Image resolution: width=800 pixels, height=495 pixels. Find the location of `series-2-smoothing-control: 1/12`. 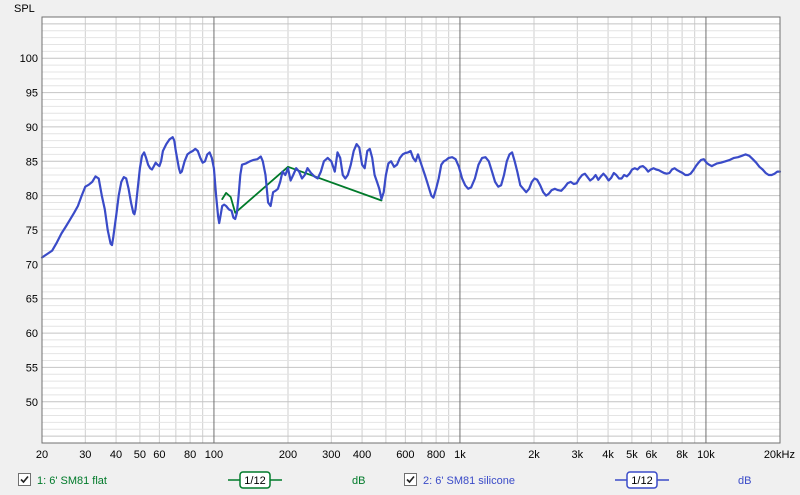

series-2-smoothing-control: 1/12 is located at coordinates (642, 480).